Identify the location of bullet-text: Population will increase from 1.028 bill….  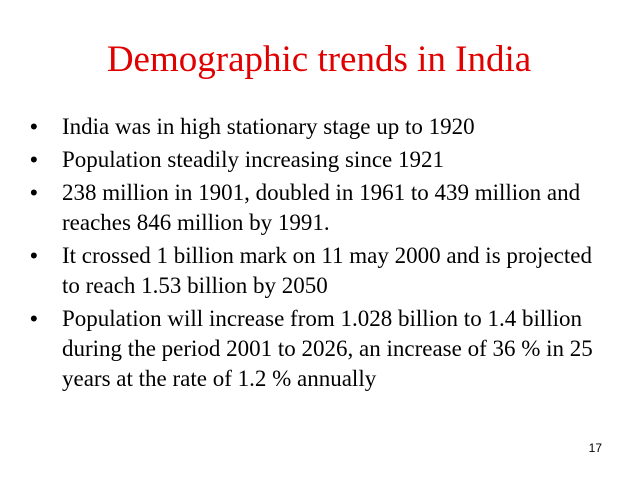
(327, 348).